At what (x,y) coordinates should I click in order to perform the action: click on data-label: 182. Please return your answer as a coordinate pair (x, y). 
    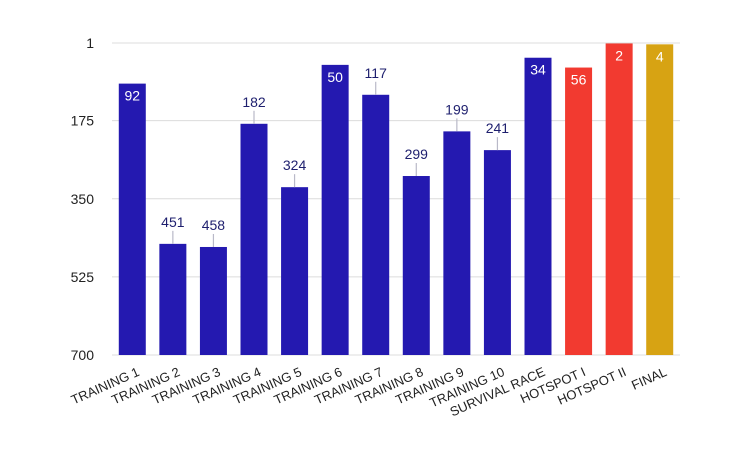
    Looking at the image, I should click on (254, 102).